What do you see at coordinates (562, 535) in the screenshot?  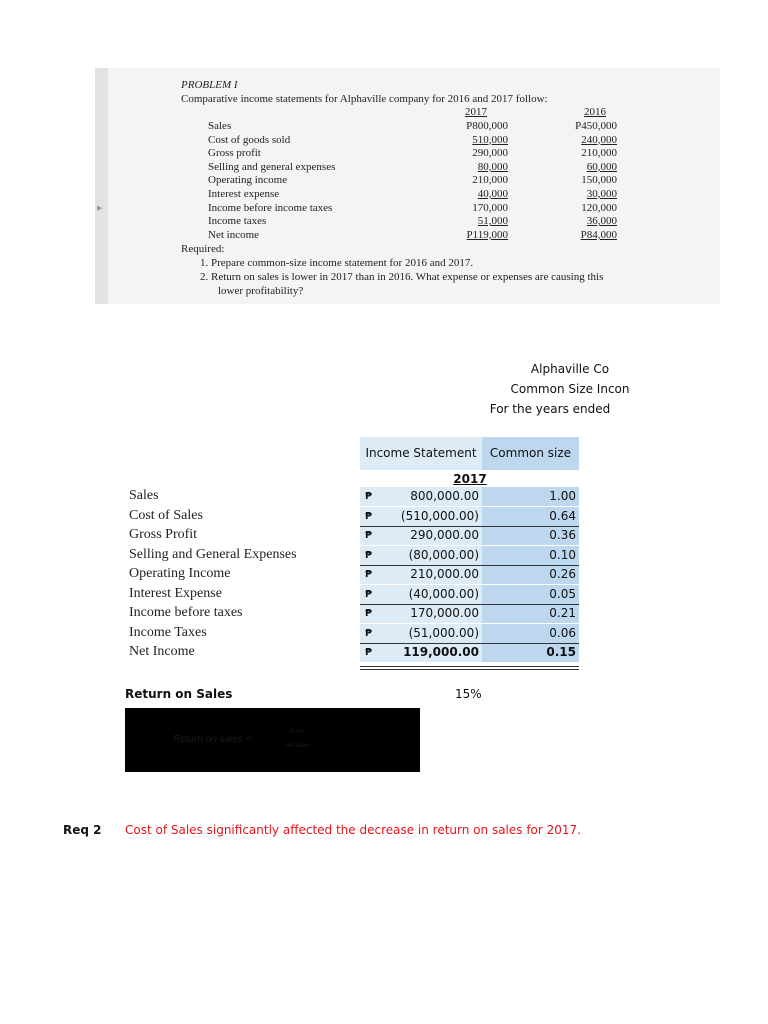 I see `common-size-value: 0.36` at bounding box center [562, 535].